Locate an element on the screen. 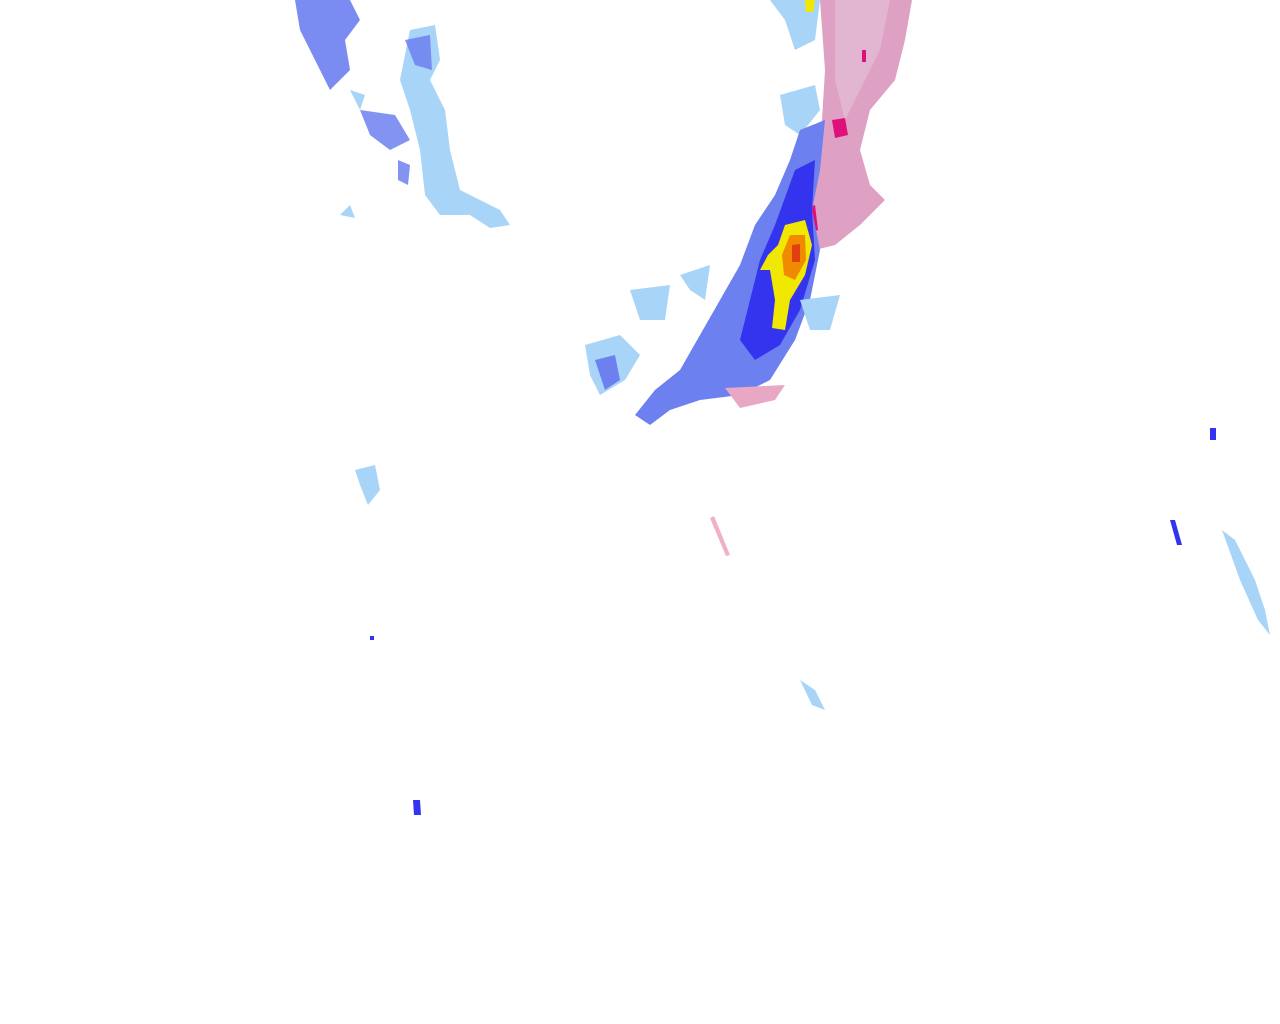 The width and height of the screenshot is (1280, 1024). extreme-precip is located at coordinates (796, 253).